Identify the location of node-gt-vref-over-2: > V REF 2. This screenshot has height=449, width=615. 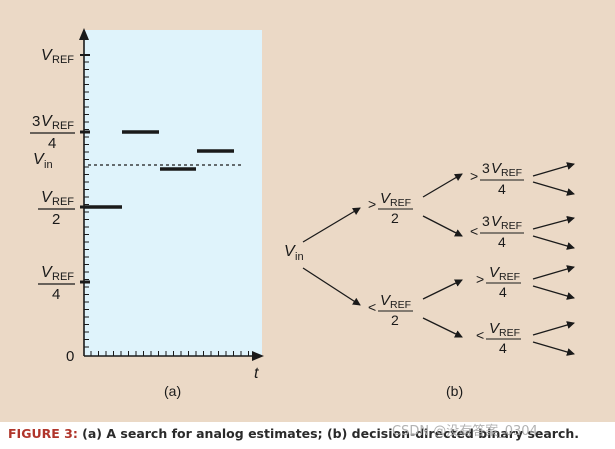
(390, 208).